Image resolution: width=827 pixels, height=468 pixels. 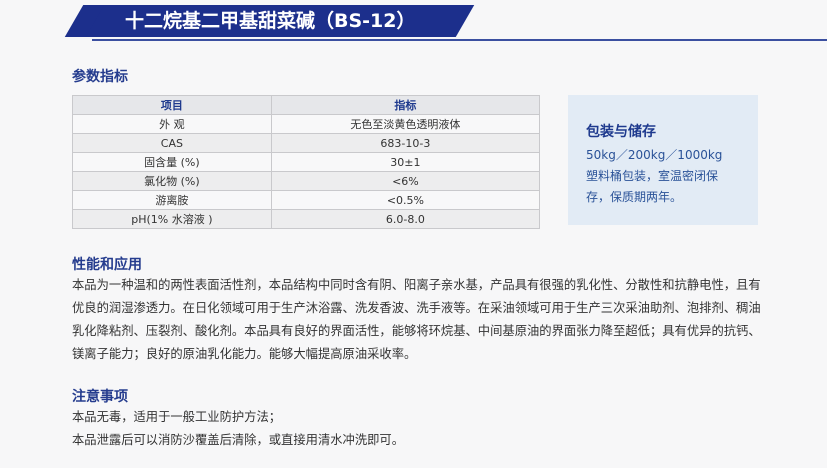 What do you see at coordinates (172, 143) in the screenshot?
I see `cell: CAS` at bounding box center [172, 143].